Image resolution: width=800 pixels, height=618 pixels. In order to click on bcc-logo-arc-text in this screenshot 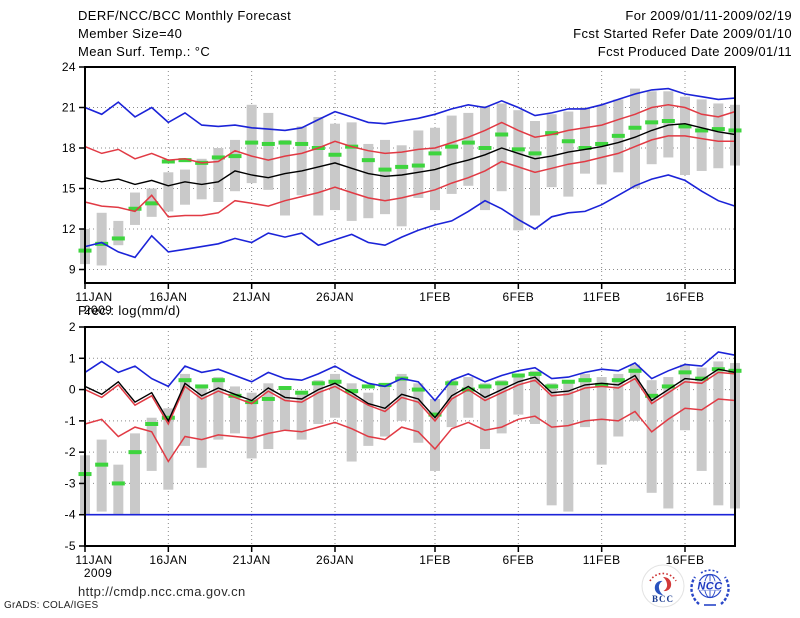, I will do `click(663, 577)`.